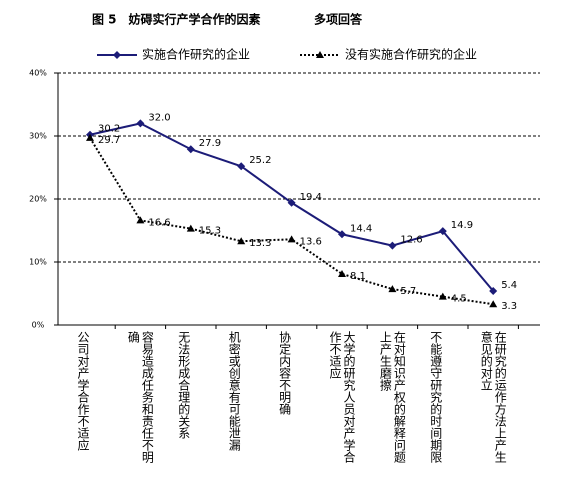 The width and height of the screenshot is (570, 490). Describe the element at coordinates (234, 391) in the screenshot. I see `x-tick-label: 机密或创意有可能泄漏` at that location.